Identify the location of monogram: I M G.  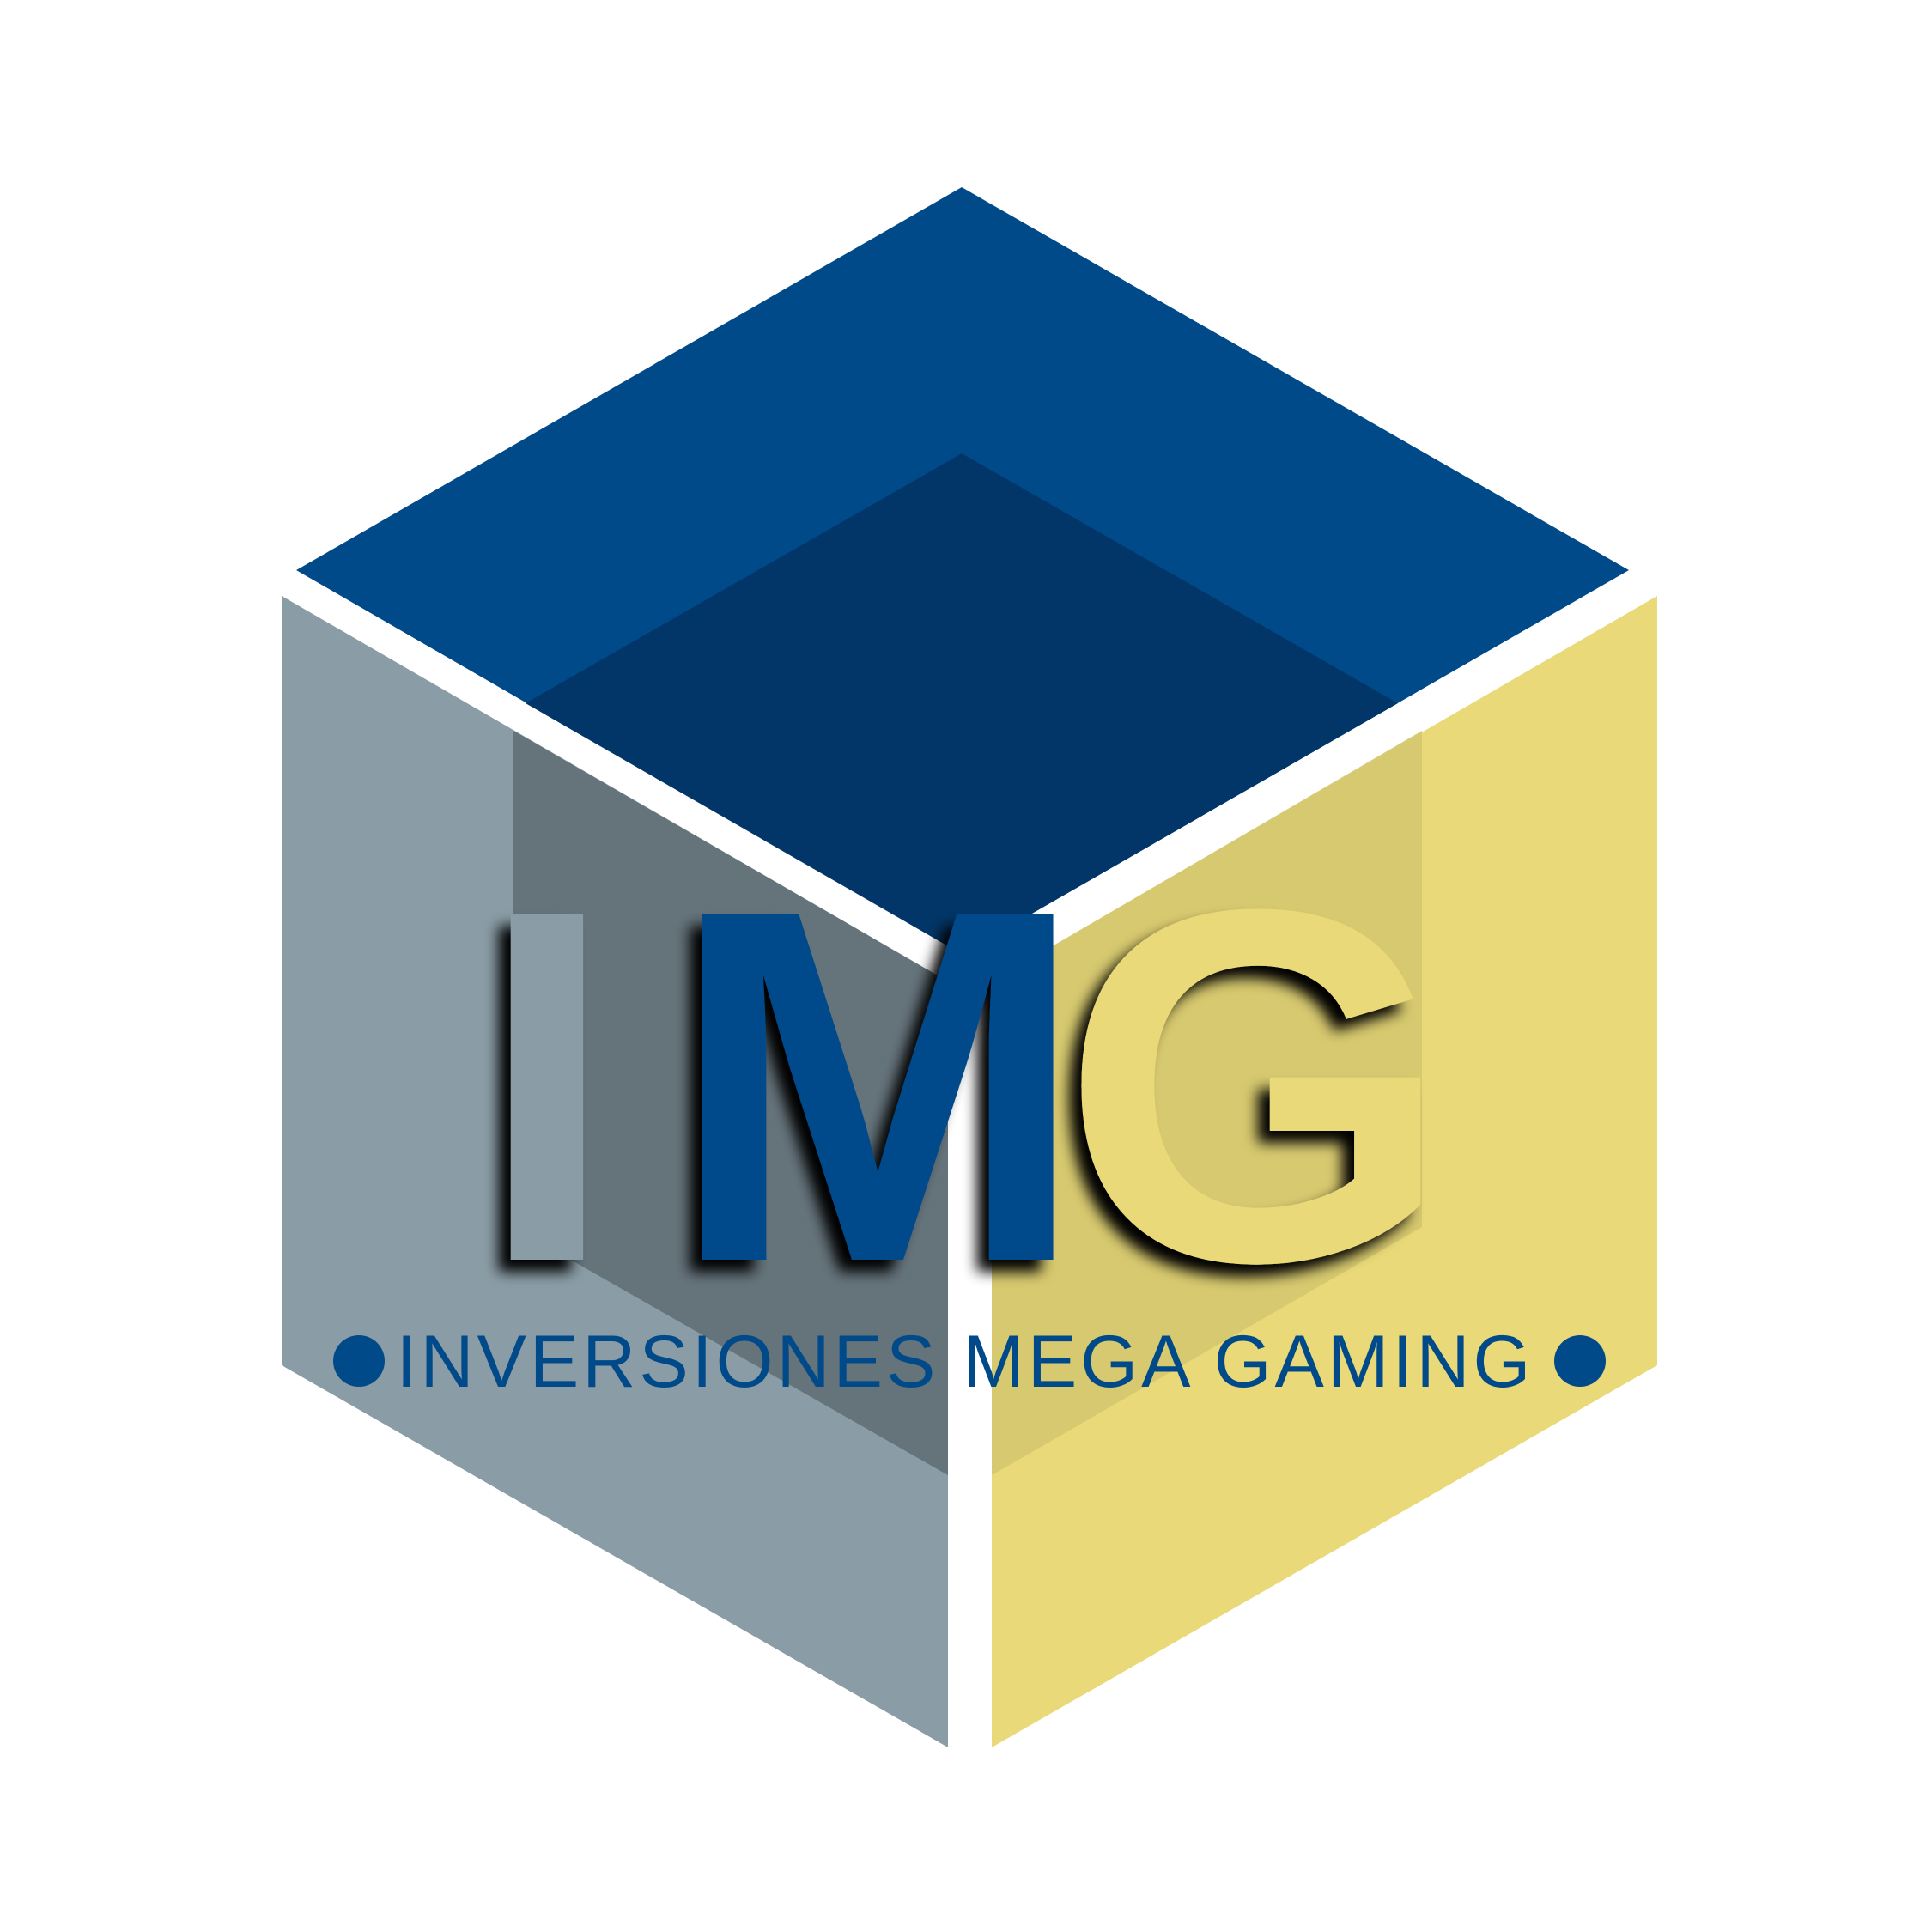
(965, 1085).